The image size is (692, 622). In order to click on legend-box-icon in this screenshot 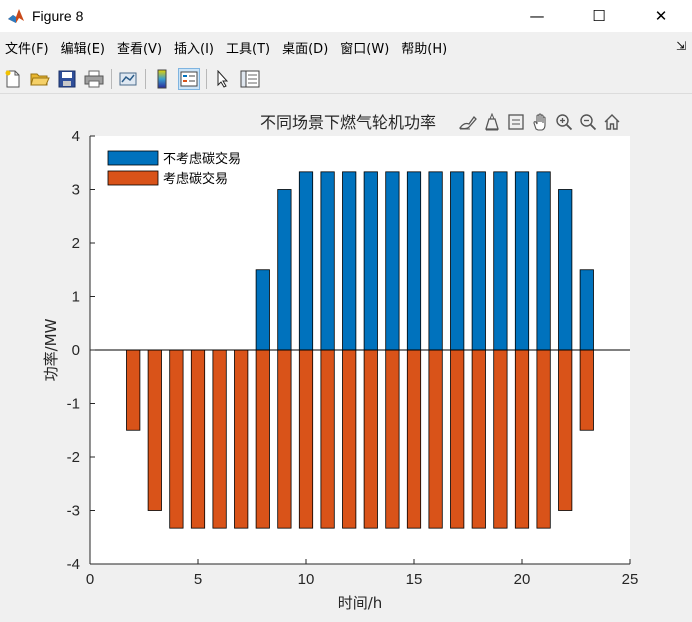, I will do `click(516, 122)`.